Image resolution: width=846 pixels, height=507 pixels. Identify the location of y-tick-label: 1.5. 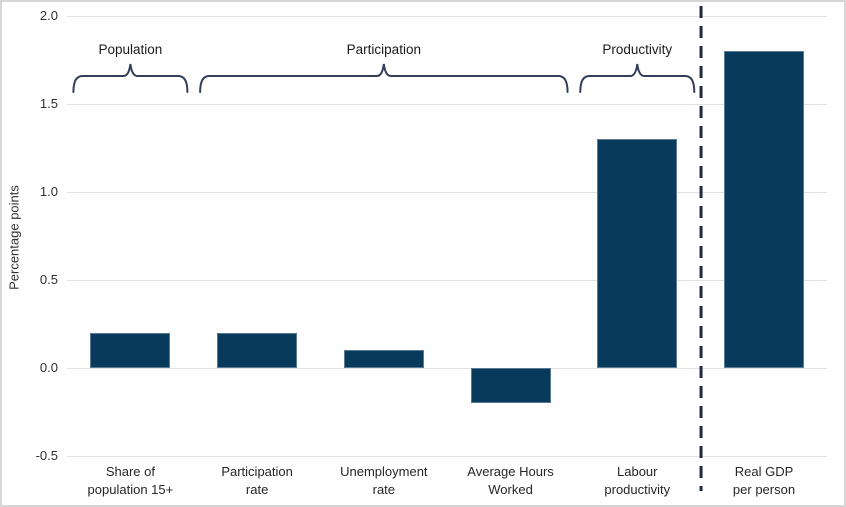
(48, 103).